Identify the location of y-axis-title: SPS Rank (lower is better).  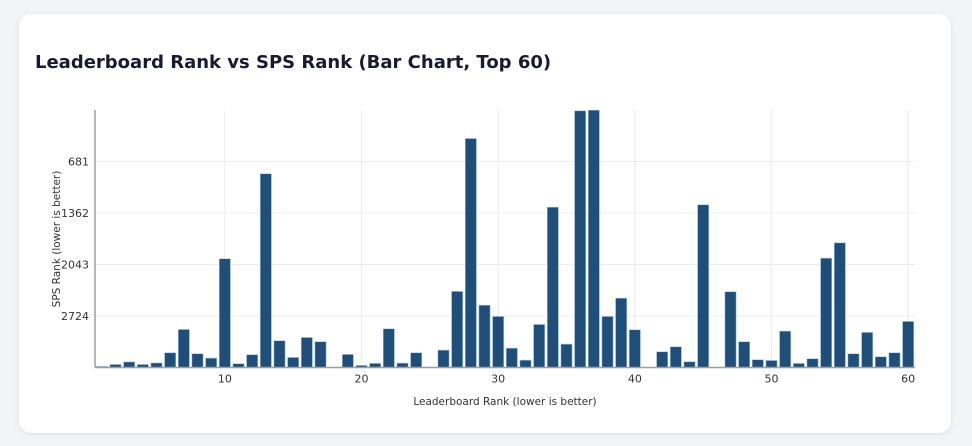
(57, 239).